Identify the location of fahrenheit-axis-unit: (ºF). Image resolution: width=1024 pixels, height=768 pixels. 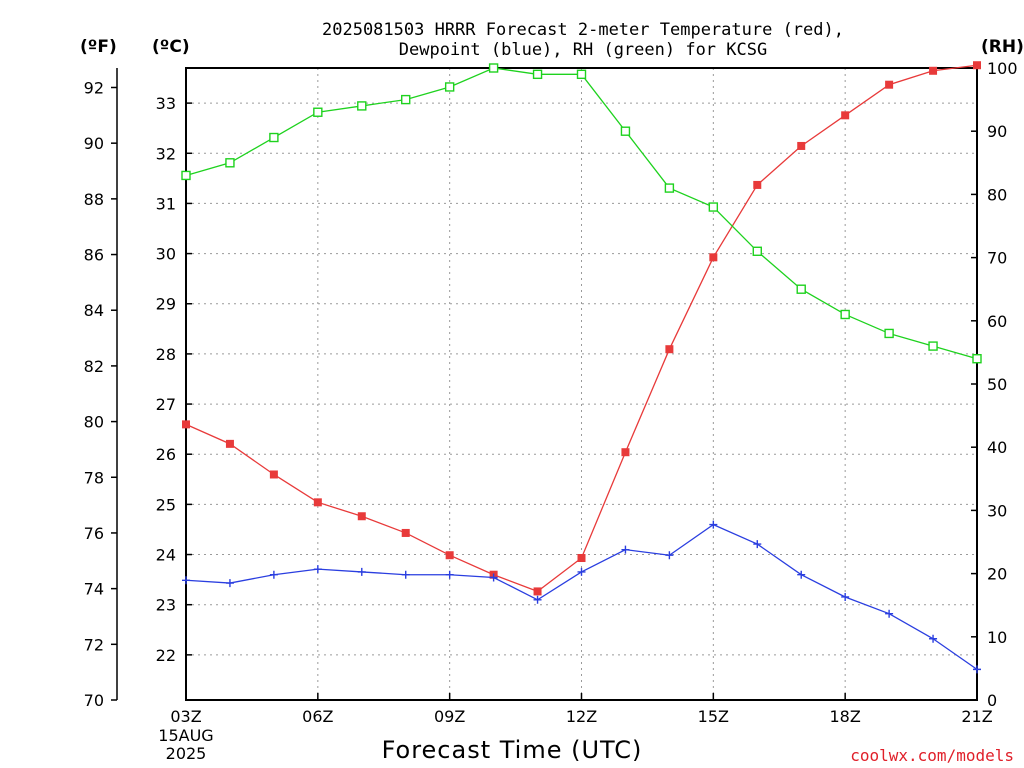
(98, 47).